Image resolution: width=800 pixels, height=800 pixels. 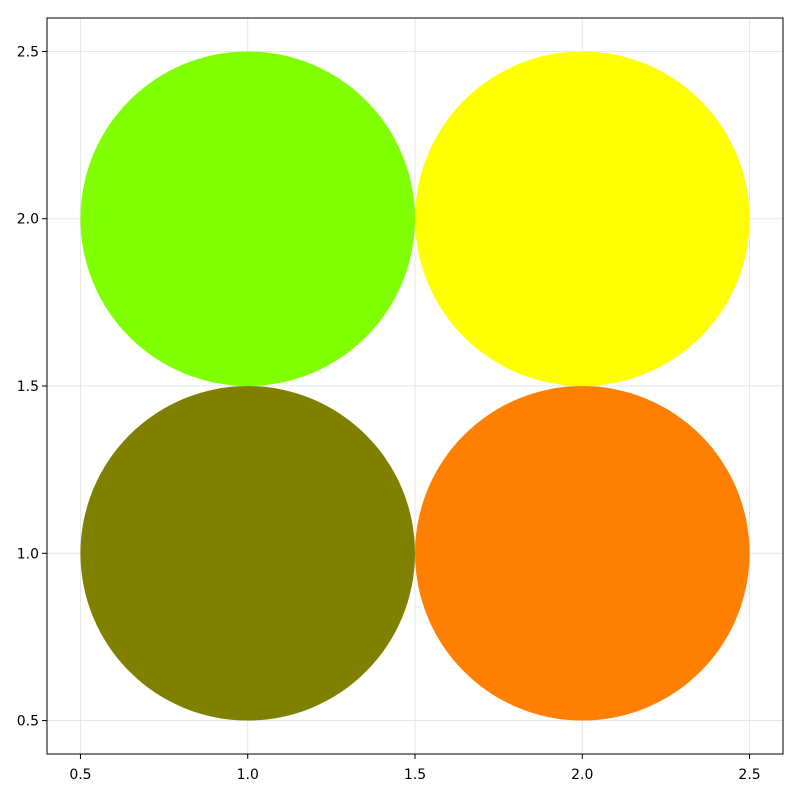 I want to click on x-tick-label: 0.5, so click(x=80, y=775).